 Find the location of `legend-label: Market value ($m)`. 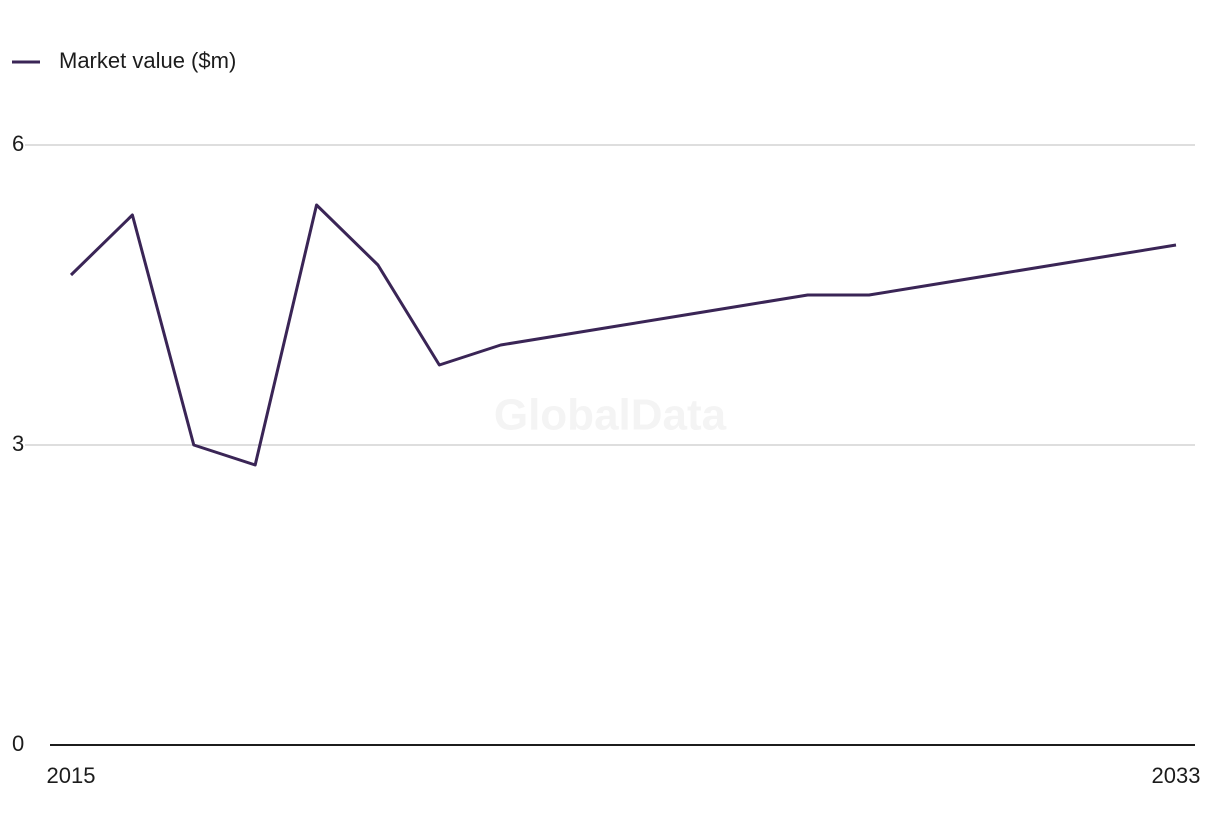

legend-label: Market value ($m) is located at coordinates (147, 60).